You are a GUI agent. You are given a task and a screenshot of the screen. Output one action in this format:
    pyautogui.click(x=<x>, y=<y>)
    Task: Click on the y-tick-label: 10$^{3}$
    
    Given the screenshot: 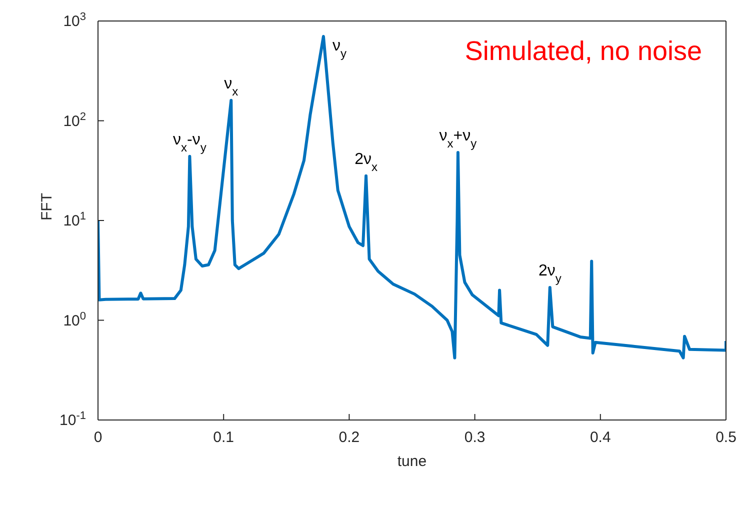 What is the action you would take?
    pyautogui.click(x=74, y=20)
    